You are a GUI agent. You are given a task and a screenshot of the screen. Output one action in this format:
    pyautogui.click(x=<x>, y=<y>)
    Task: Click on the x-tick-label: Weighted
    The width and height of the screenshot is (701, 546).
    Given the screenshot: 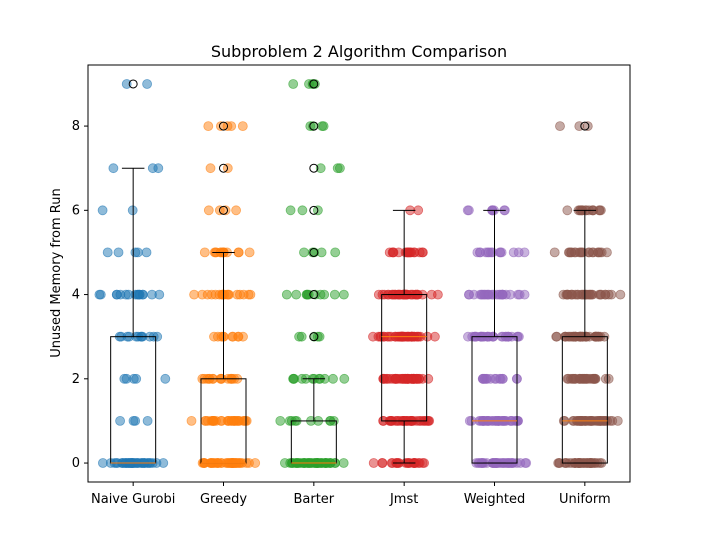 What is the action you would take?
    pyautogui.click(x=495, y=499)
    